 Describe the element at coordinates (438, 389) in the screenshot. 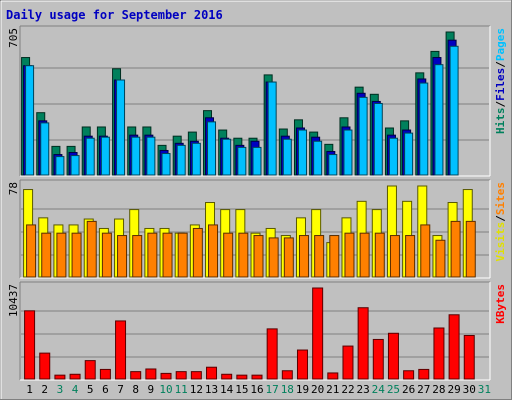

I see `day-label: 28` at that location.